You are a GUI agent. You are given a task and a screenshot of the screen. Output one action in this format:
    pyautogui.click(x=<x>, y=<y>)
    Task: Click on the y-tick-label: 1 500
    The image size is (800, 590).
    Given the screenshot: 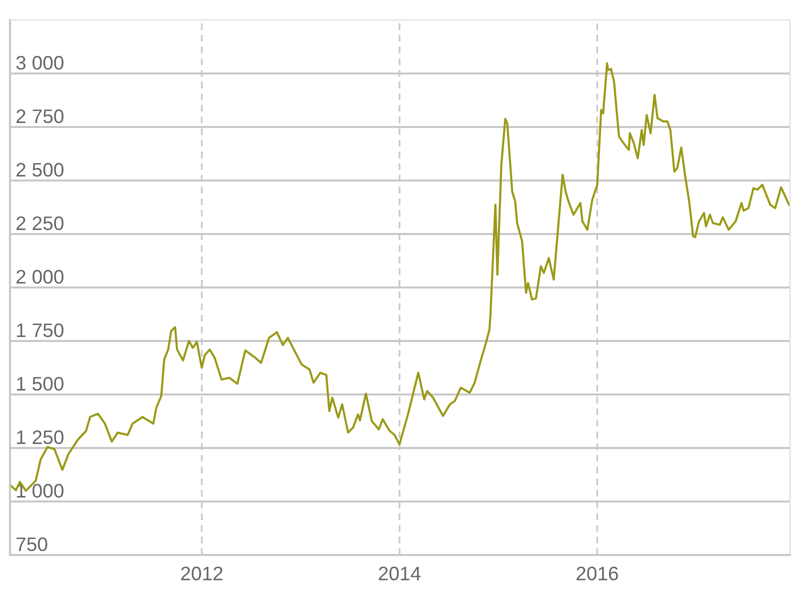 What is the action you would take?
    pyautogui.click(x=40, y=383)
    